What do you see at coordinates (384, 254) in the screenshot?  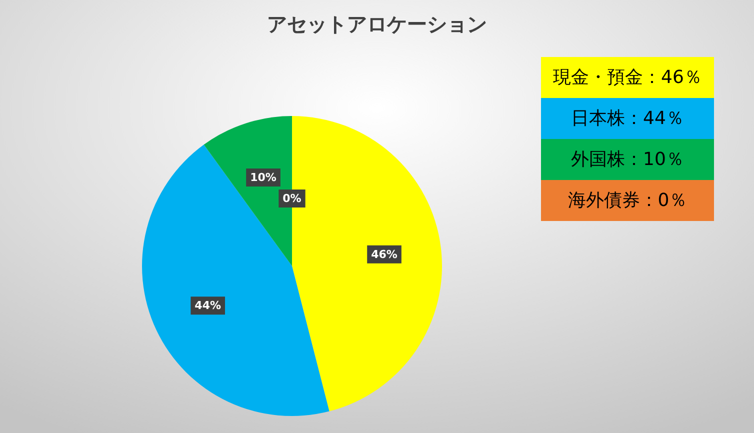 I see `data-label: 46%` at bounding box center [384, 254].